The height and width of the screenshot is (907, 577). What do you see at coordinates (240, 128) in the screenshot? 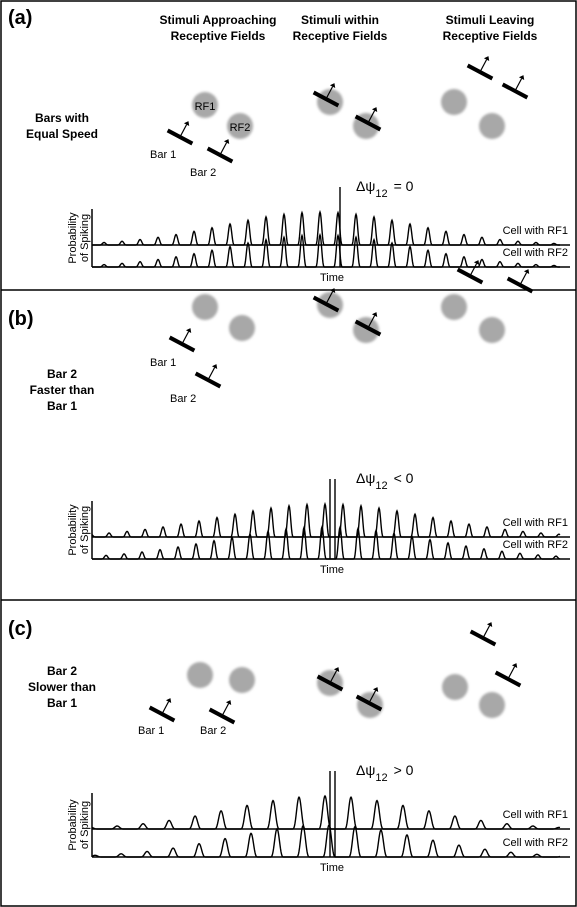
I see `rf-label: RF2` at bounding box center [240, 128].